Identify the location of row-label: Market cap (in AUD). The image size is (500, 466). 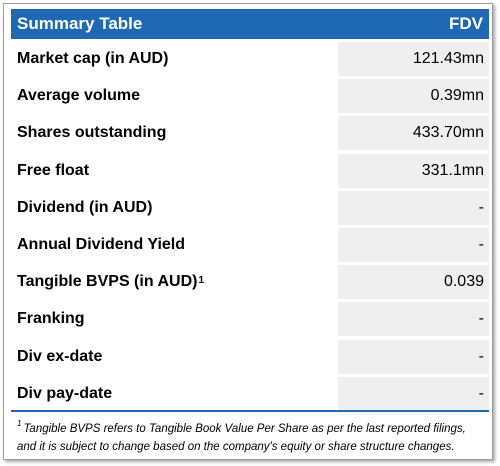
(173, 59).